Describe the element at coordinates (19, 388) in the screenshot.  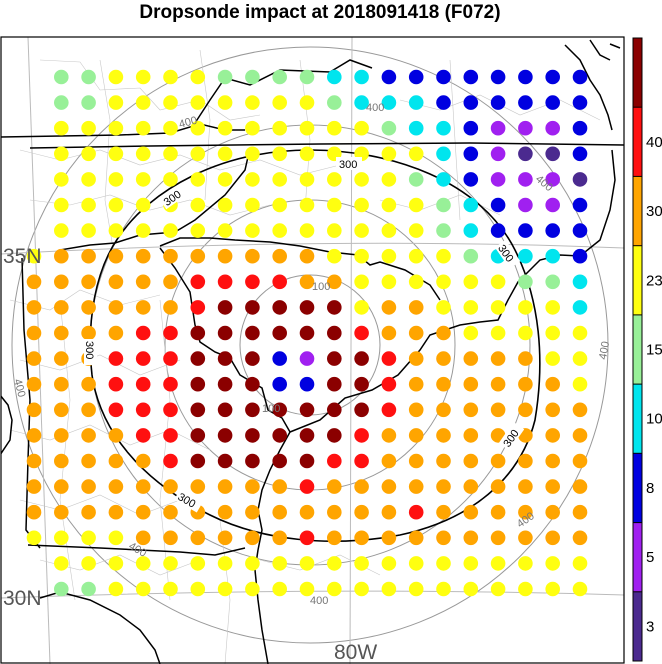
I see `ring-label-400-w: 400` at that location.